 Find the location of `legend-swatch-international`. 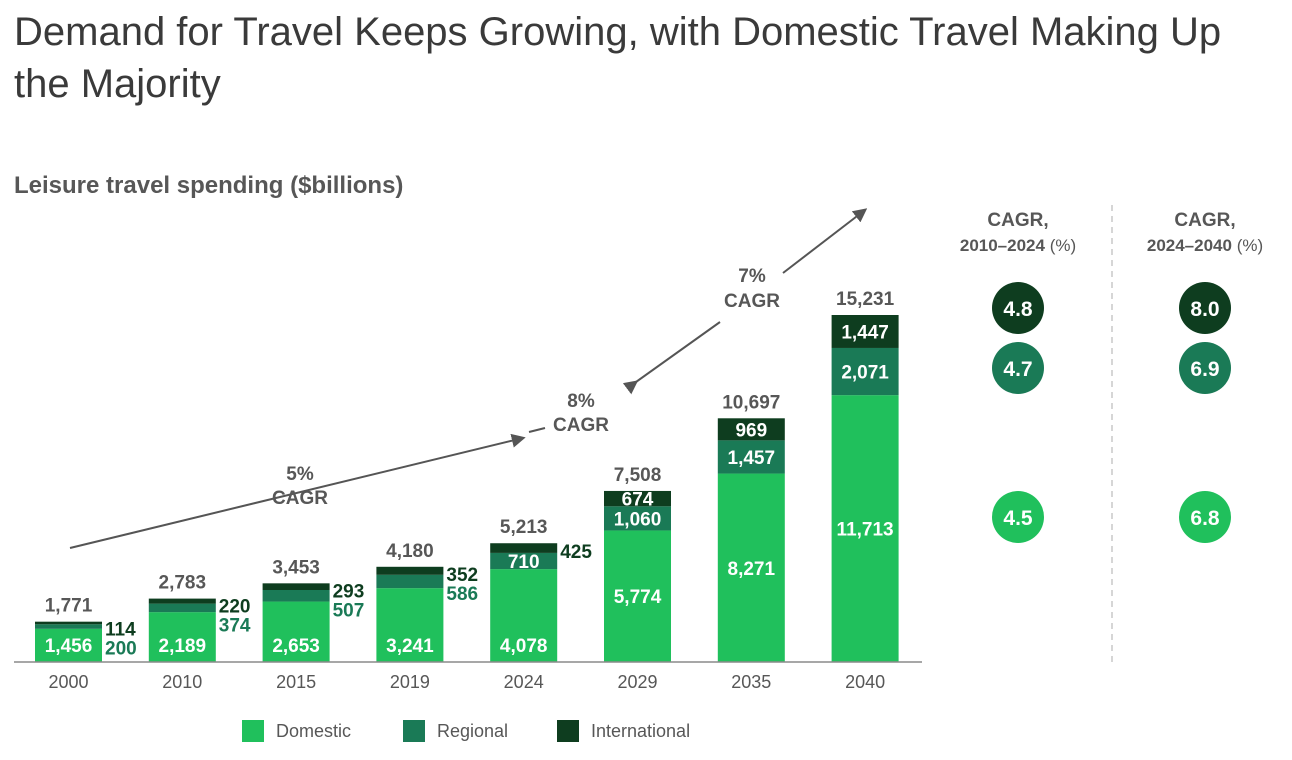

legend-swatch-international is located at coordinates (568, 731).